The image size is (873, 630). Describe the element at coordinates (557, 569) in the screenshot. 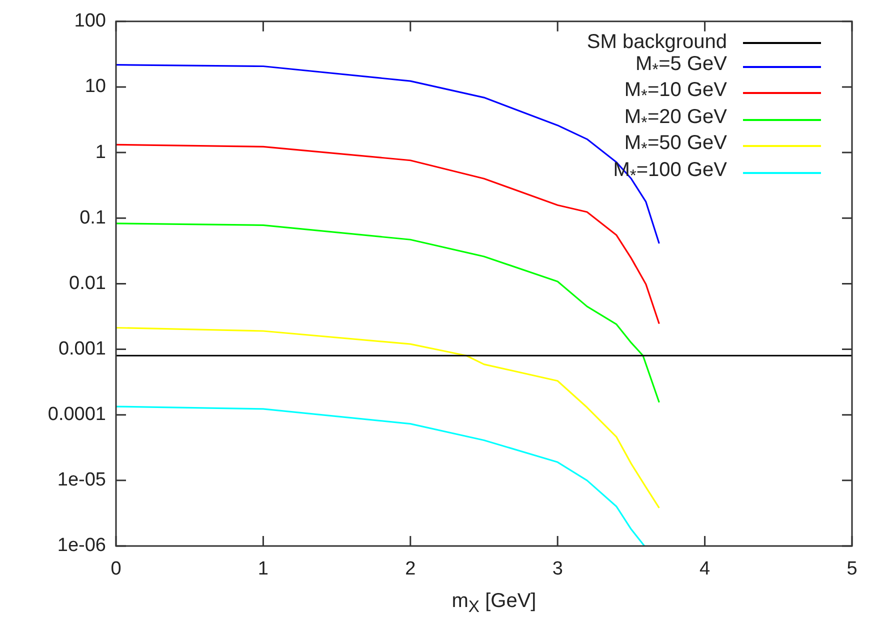

I see `x-tick-label: 3` at that location.